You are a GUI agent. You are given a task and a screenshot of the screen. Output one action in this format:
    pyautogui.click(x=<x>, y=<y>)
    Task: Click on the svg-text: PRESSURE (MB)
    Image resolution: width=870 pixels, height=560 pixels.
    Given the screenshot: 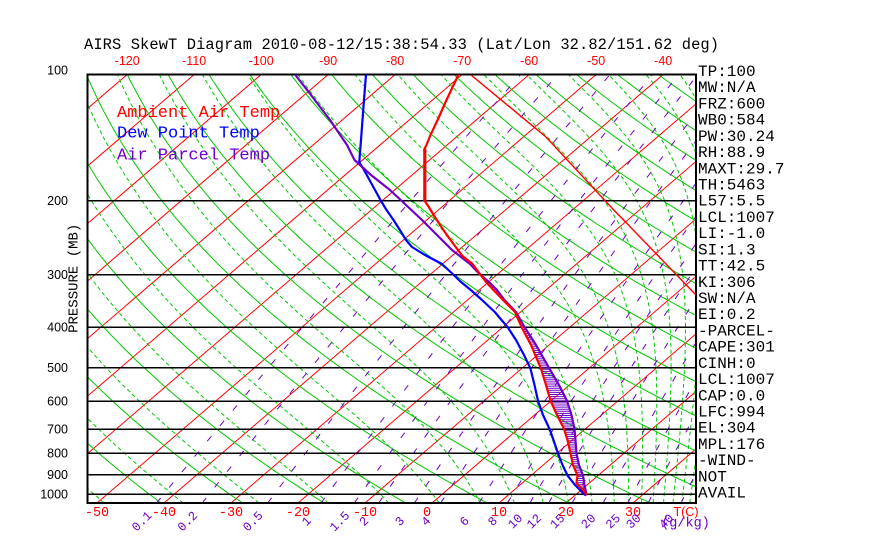 What is the action you would take?
    pyautogui.click(x=75, y=278)
    